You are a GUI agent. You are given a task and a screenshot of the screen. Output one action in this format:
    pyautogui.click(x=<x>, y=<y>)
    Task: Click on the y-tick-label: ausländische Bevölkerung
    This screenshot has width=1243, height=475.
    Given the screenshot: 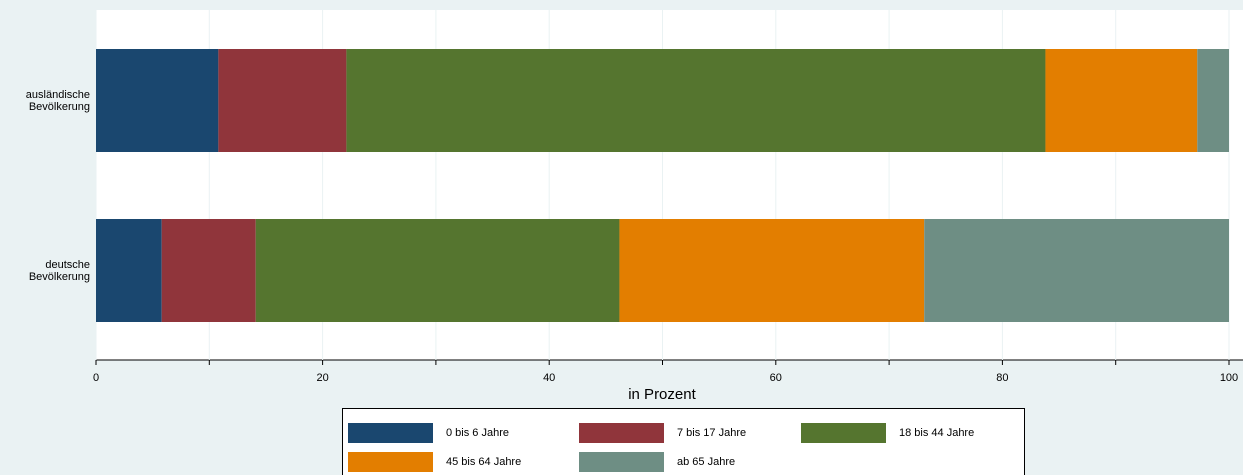 What is the action you would take?
    pyautogui.click(x=57, y=100)
    